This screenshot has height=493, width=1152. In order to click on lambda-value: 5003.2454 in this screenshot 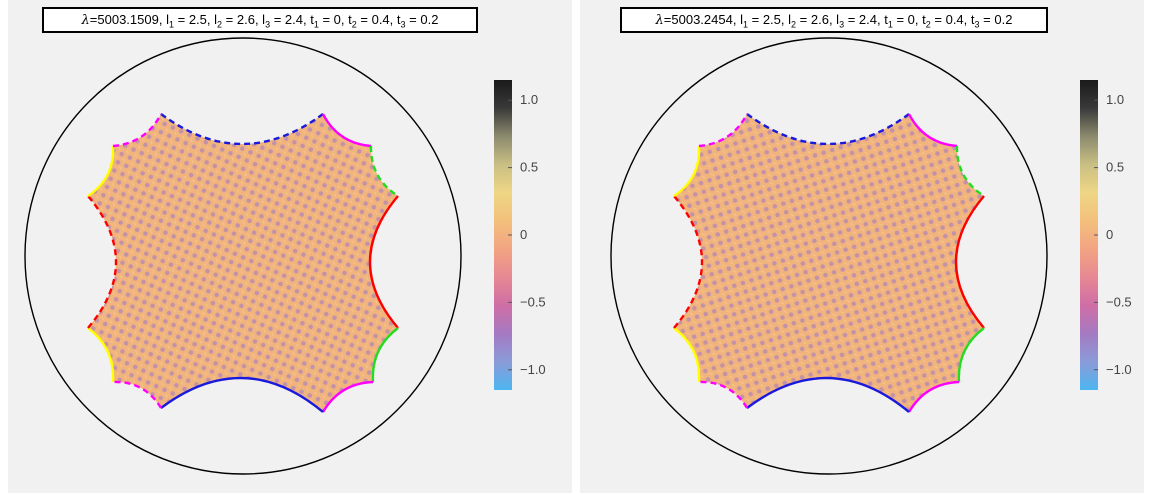, I will do `click(702, 19)`.